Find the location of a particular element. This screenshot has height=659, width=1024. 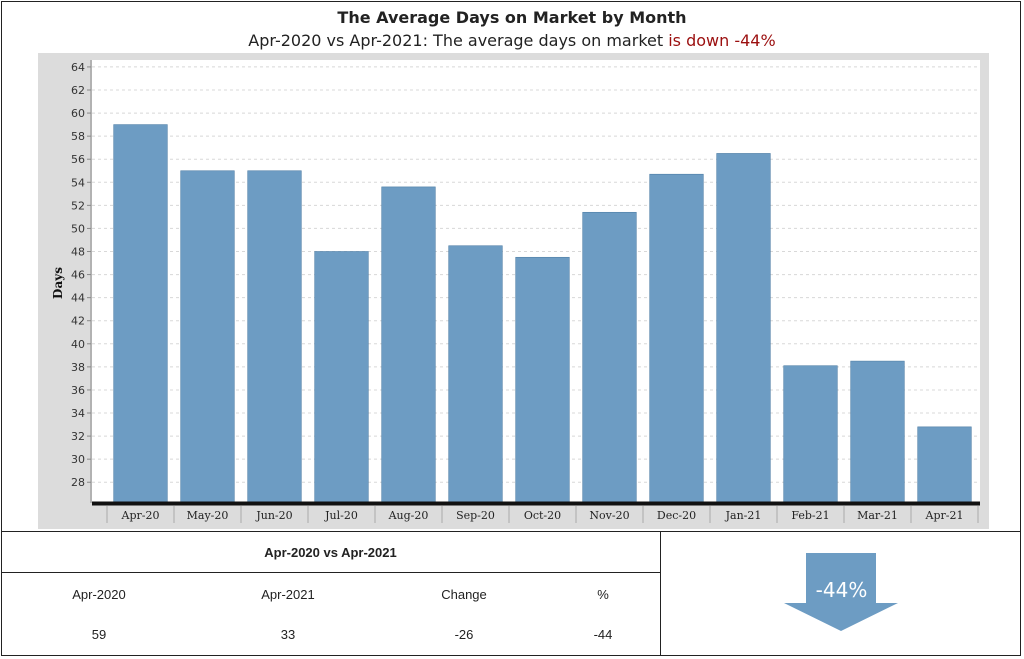

comparison-rule is located at coordinates (330, 572).